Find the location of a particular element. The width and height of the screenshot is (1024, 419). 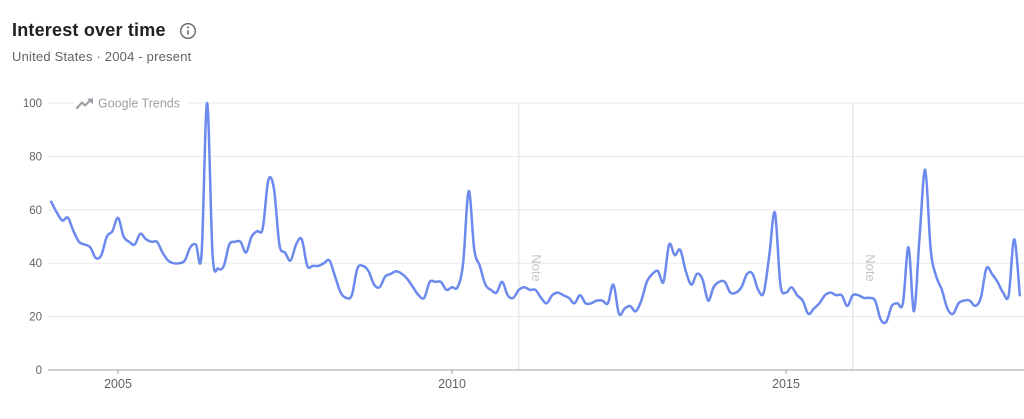

y-tick-label: 20 is located at coordinates (35, 318).